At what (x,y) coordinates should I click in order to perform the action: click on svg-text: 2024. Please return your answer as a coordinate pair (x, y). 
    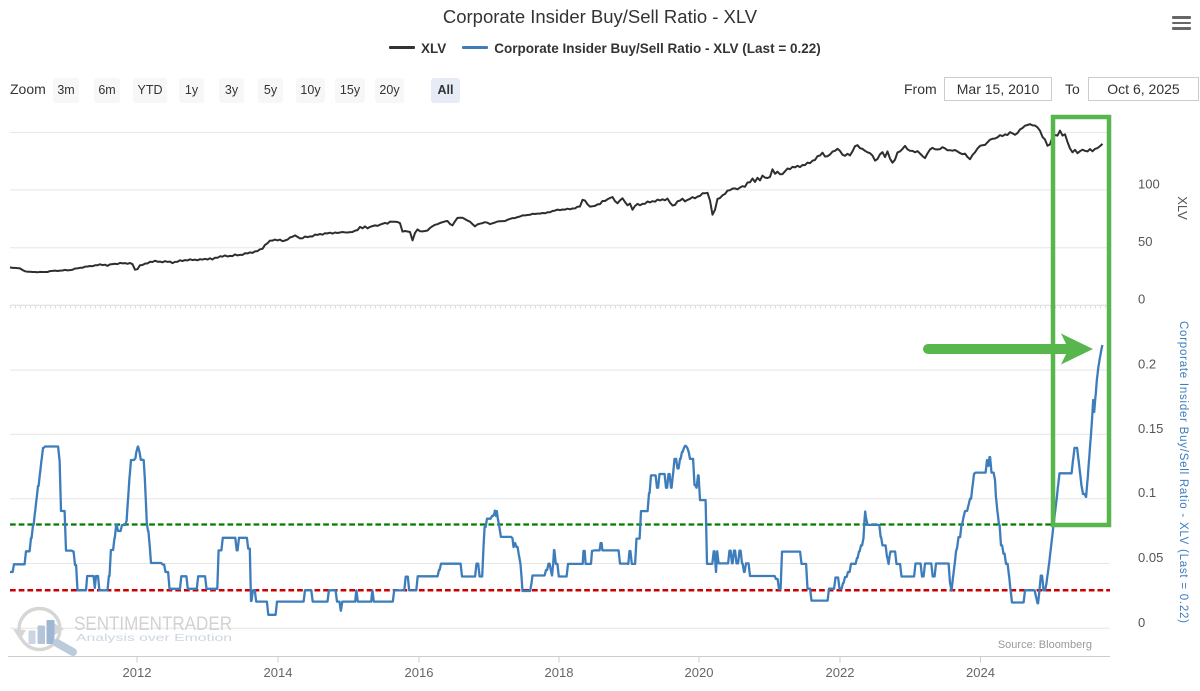
    Looking at the image, I should click on (980, 672).